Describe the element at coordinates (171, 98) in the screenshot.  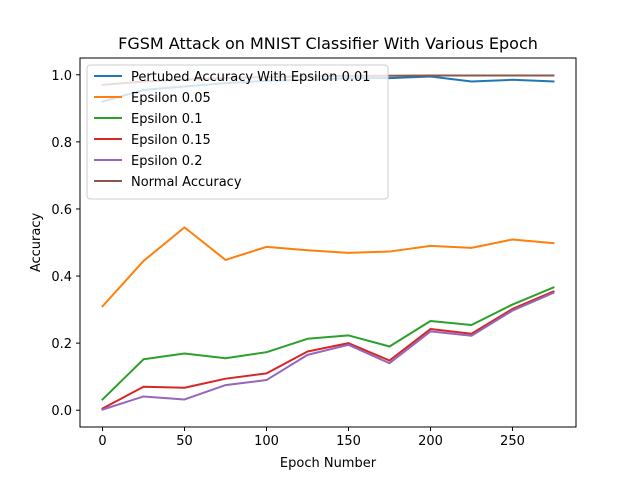
I see `legend-label: Epsilon 0.05` at that location.